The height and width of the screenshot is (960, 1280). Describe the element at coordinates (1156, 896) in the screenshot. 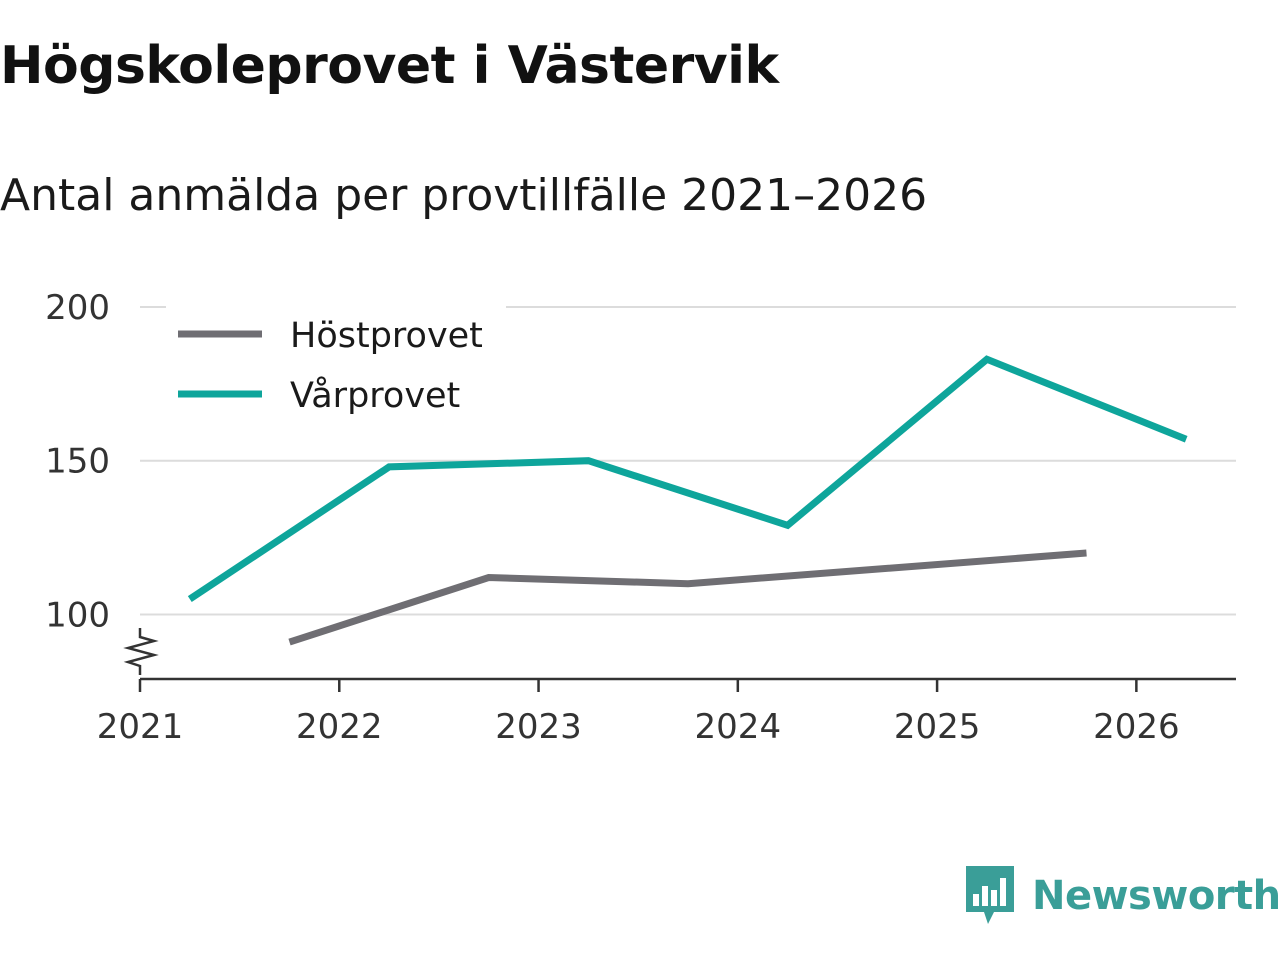

I see `brand-name: Newsworthy` at that location.